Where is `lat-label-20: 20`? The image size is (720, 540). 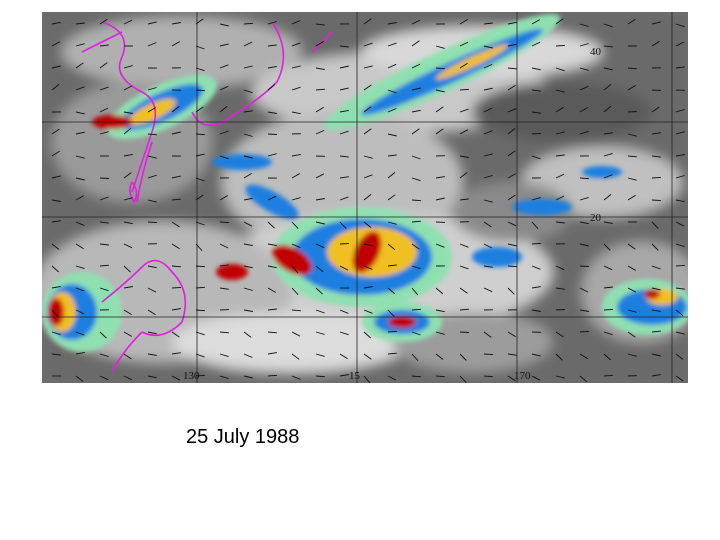 lat-label-20: 20 is located at coordinates (596, 218).